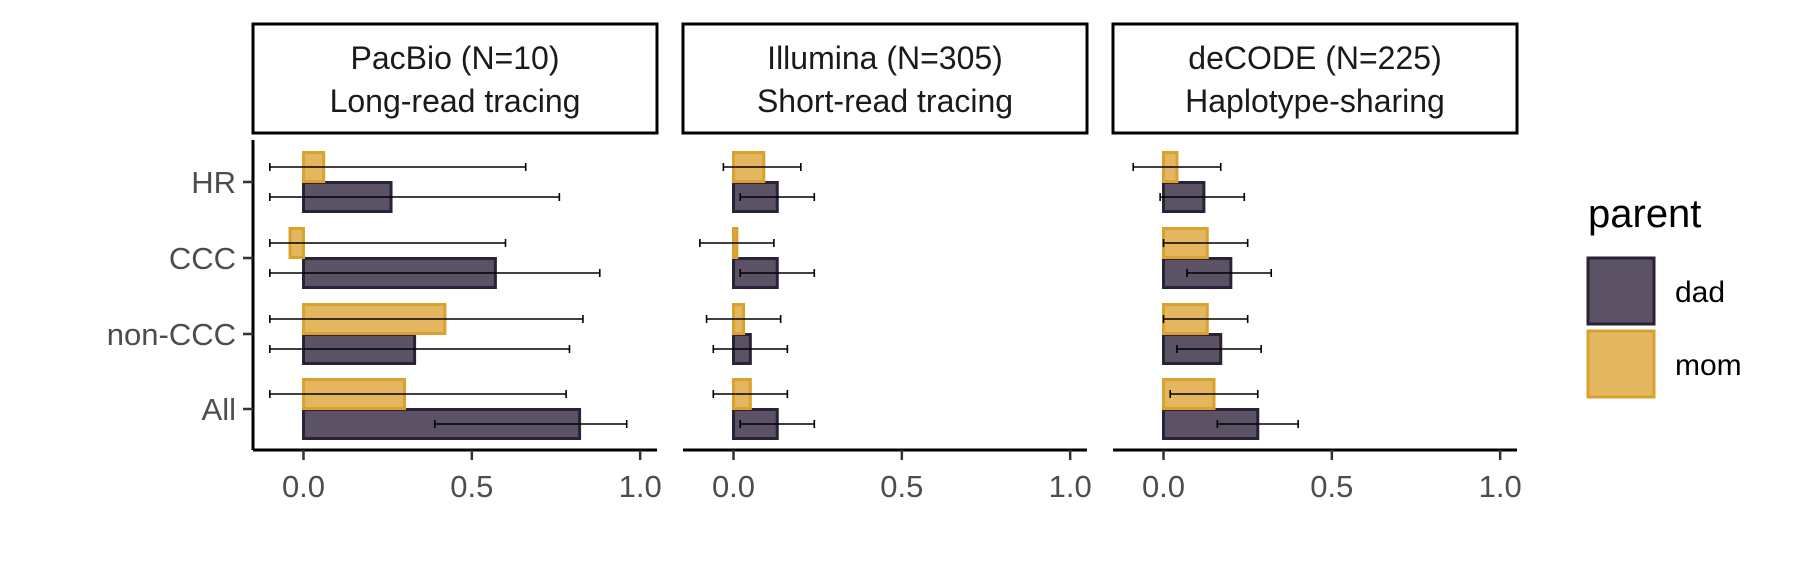 Image resolution: width=1800 pixels, height=585 pixels. Describe the element at coordinates (213, 182) in the screenshot. I see `y-tick-label: HR` at that location.